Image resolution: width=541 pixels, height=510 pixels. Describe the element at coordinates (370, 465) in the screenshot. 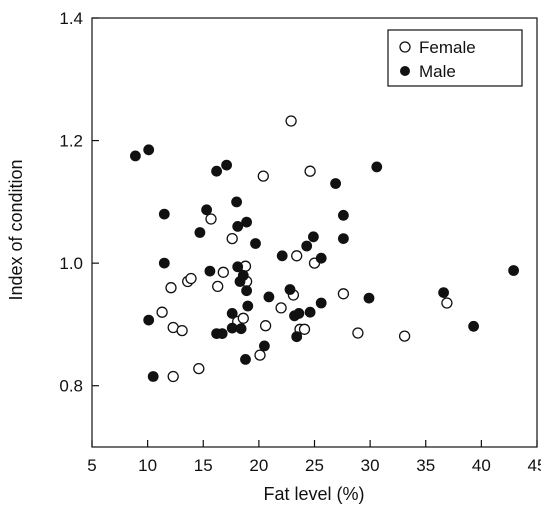

I see `x-tick-label: 30` at that location.